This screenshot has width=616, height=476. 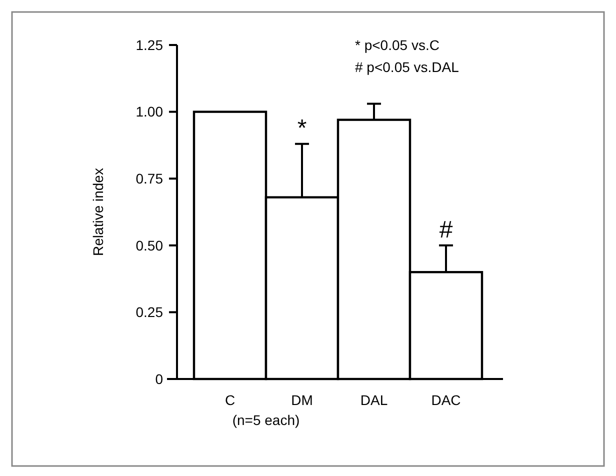 What do you see at coordinates (374, 400) in the screenshot?
I see `x-tick-label: DAL` at bounding box center [374, 400].